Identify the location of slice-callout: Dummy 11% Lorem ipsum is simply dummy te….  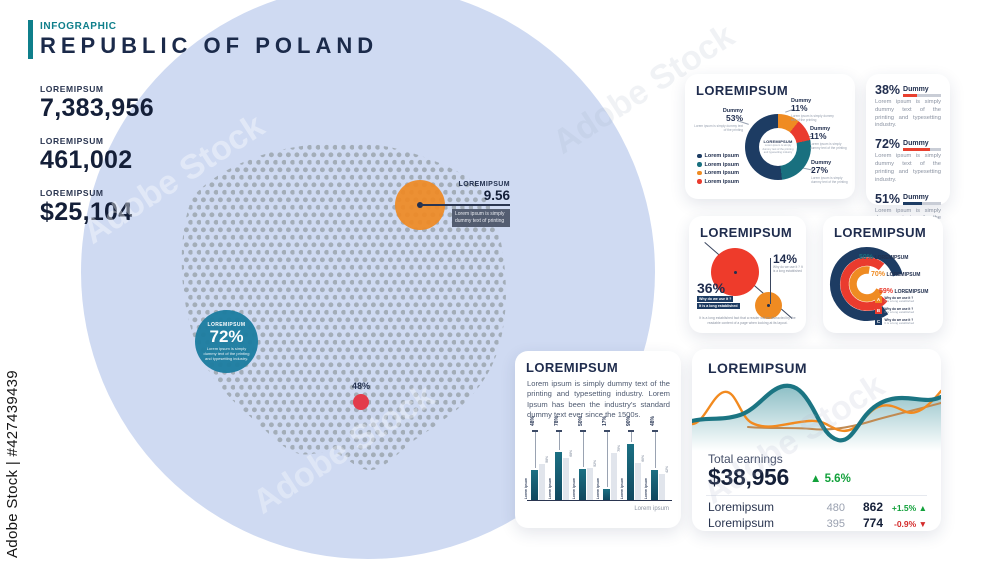
(812, 110).